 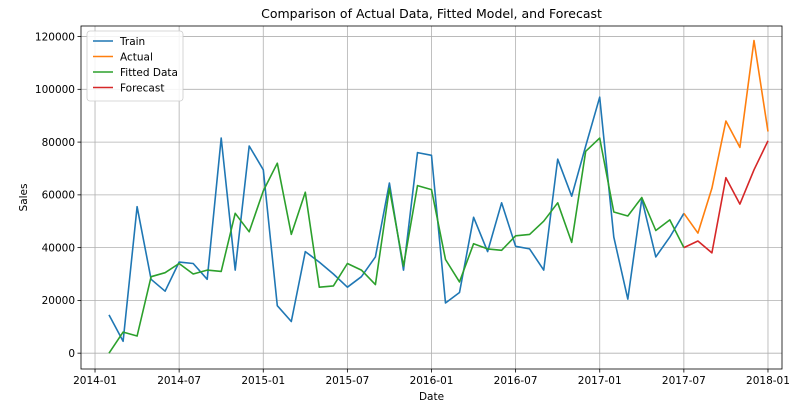 I want to click on legend-box, so click(x=135, y=66).